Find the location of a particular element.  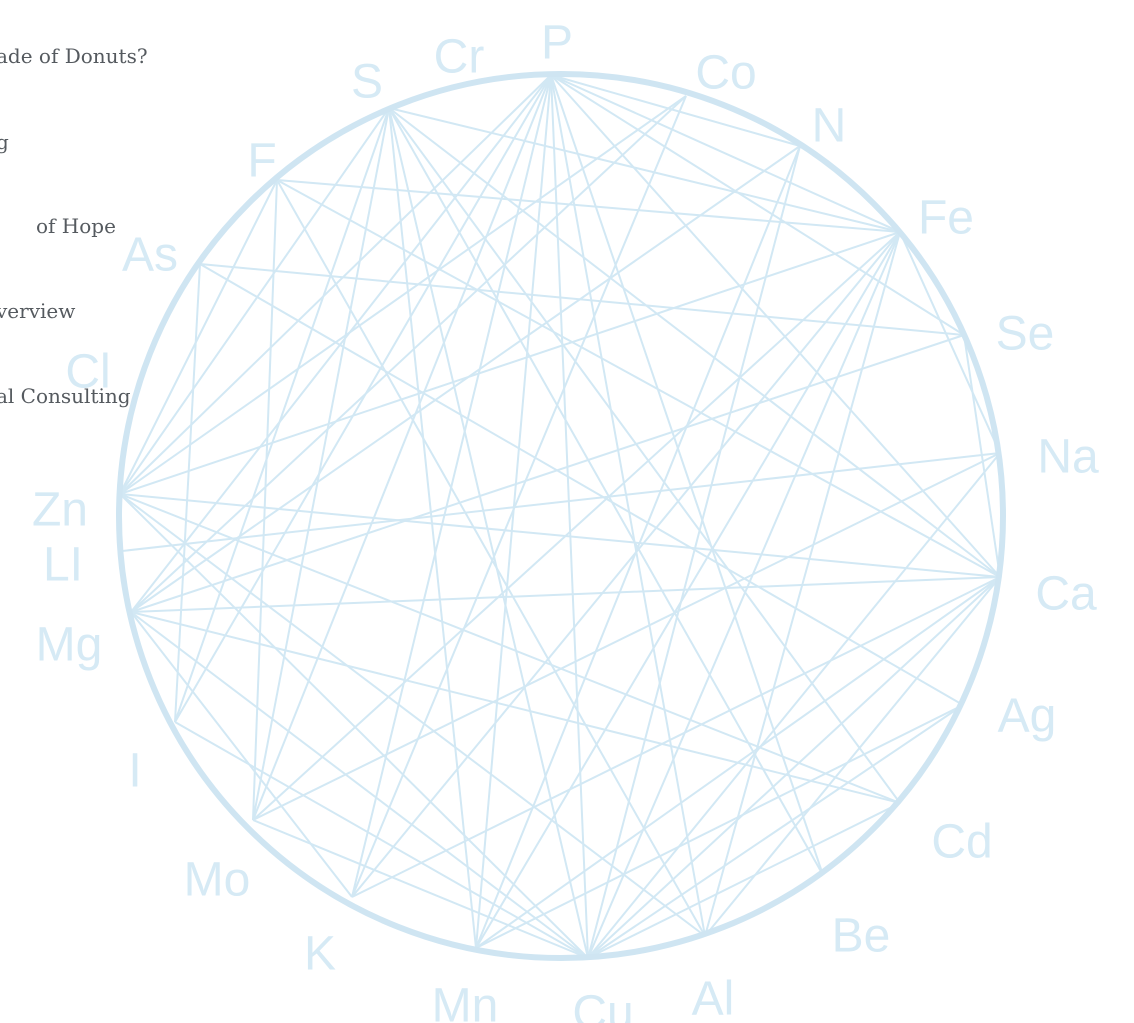

element-label-ag: Ag is located at coordinates (1027, 716).